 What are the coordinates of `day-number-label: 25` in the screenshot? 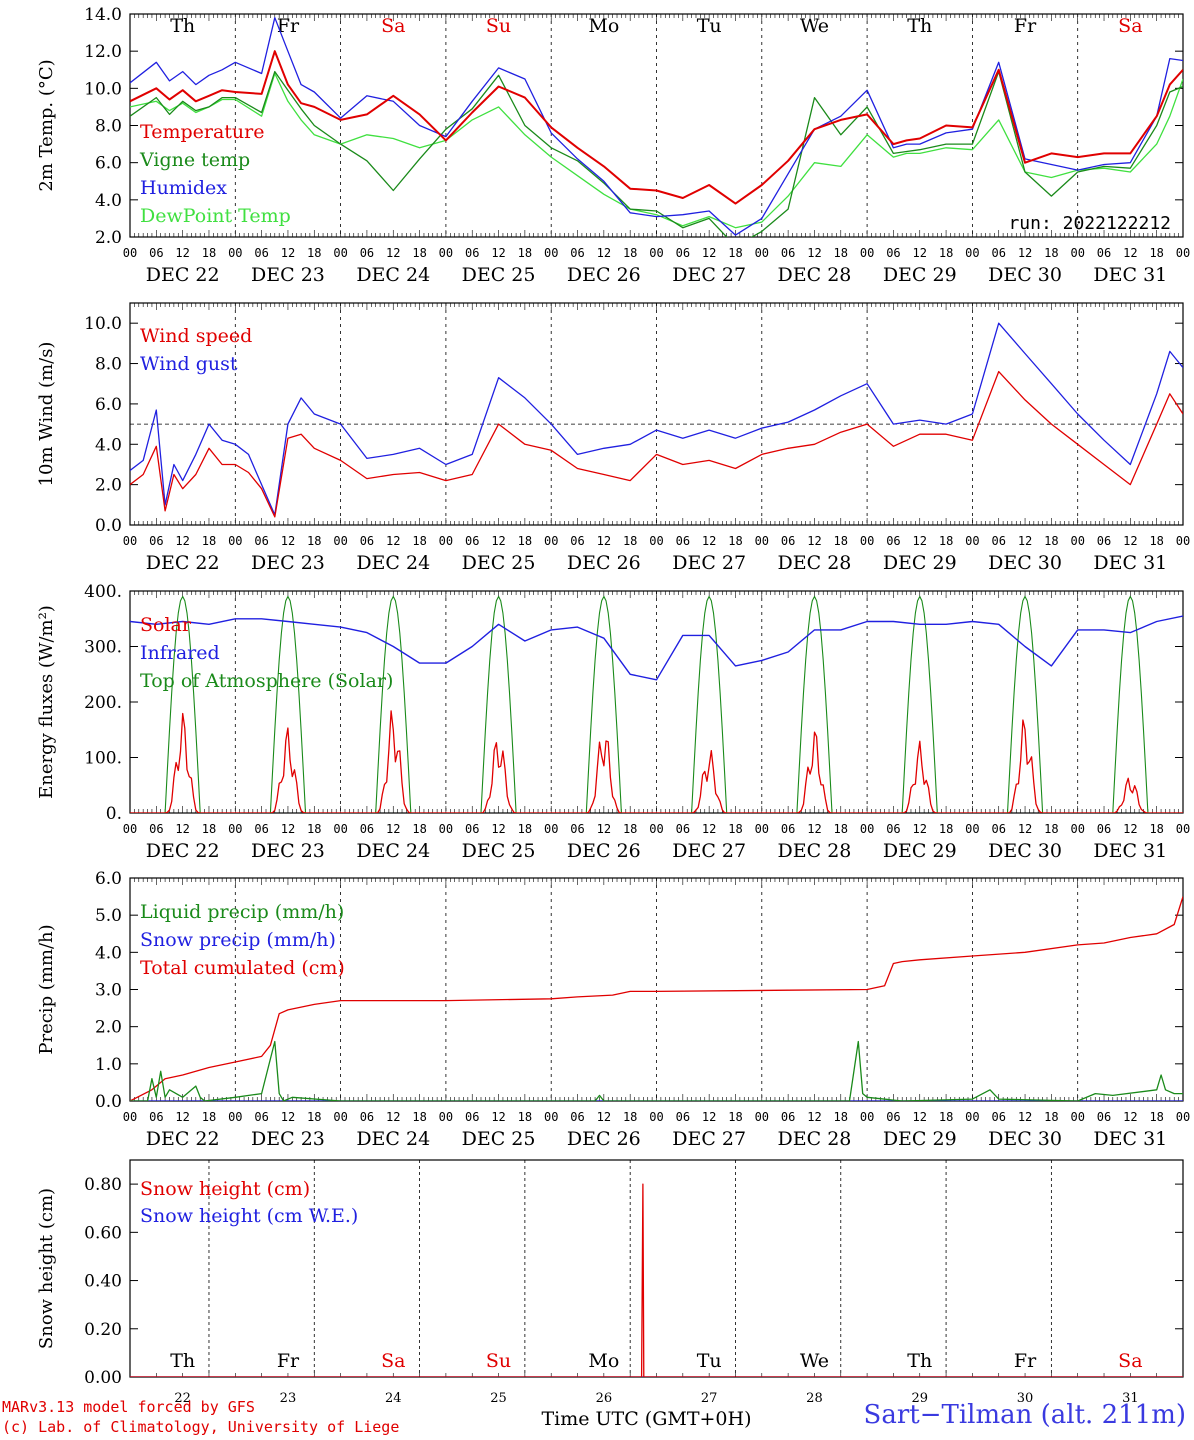 It's located at (498, 1398).